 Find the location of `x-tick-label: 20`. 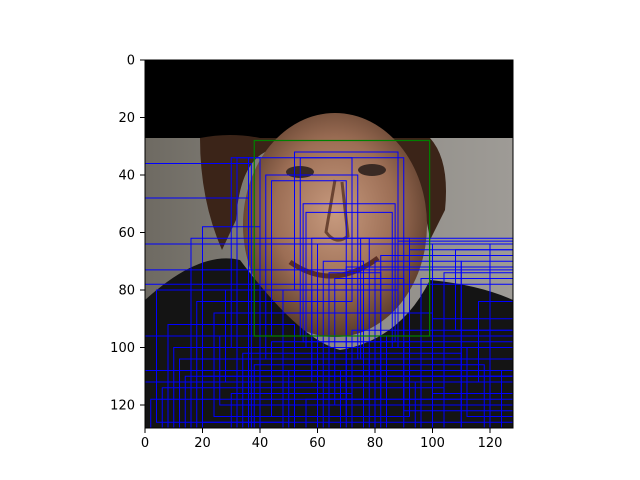

x-tick-label: 20 is located at coordinates (202, 443).